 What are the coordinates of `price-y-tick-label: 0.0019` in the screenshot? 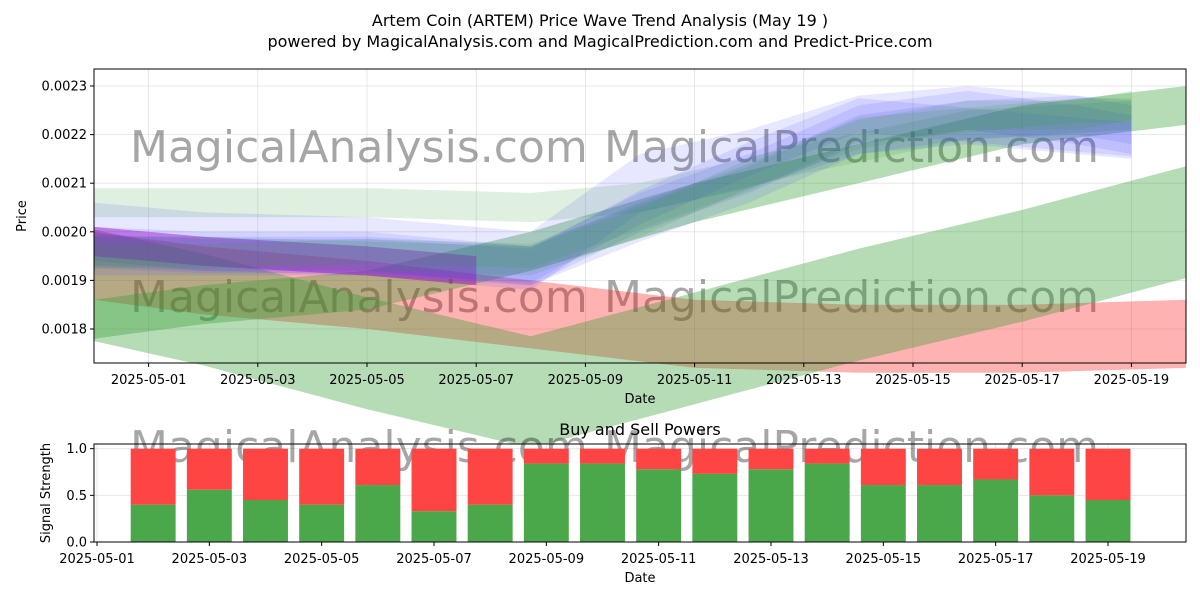 It's located at (65, 281).